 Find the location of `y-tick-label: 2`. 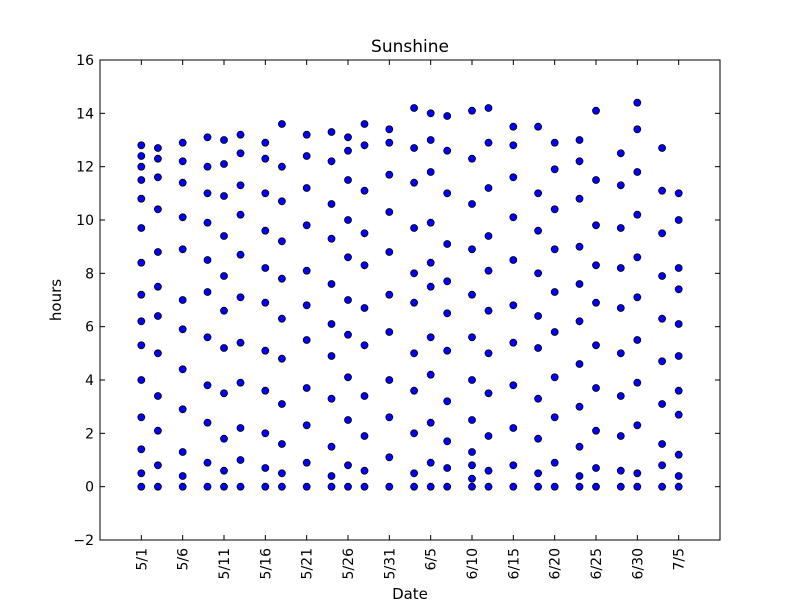

y-tick-label: 2 is located at coordinates (89, 434).